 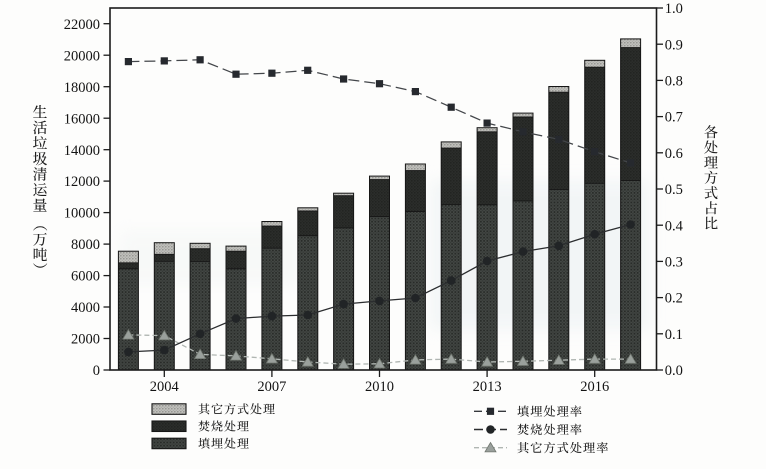 What do you see at coordinates (674, 263) in the screenshot?
I see `svg-text: 0.3` at bounding box center [674, 263].